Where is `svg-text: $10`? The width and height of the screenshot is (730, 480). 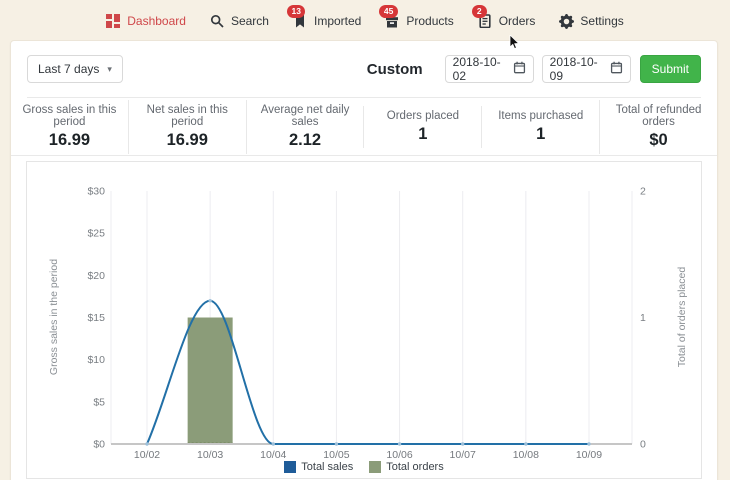
svg-text: $10 is located at coordinates (96, 360).